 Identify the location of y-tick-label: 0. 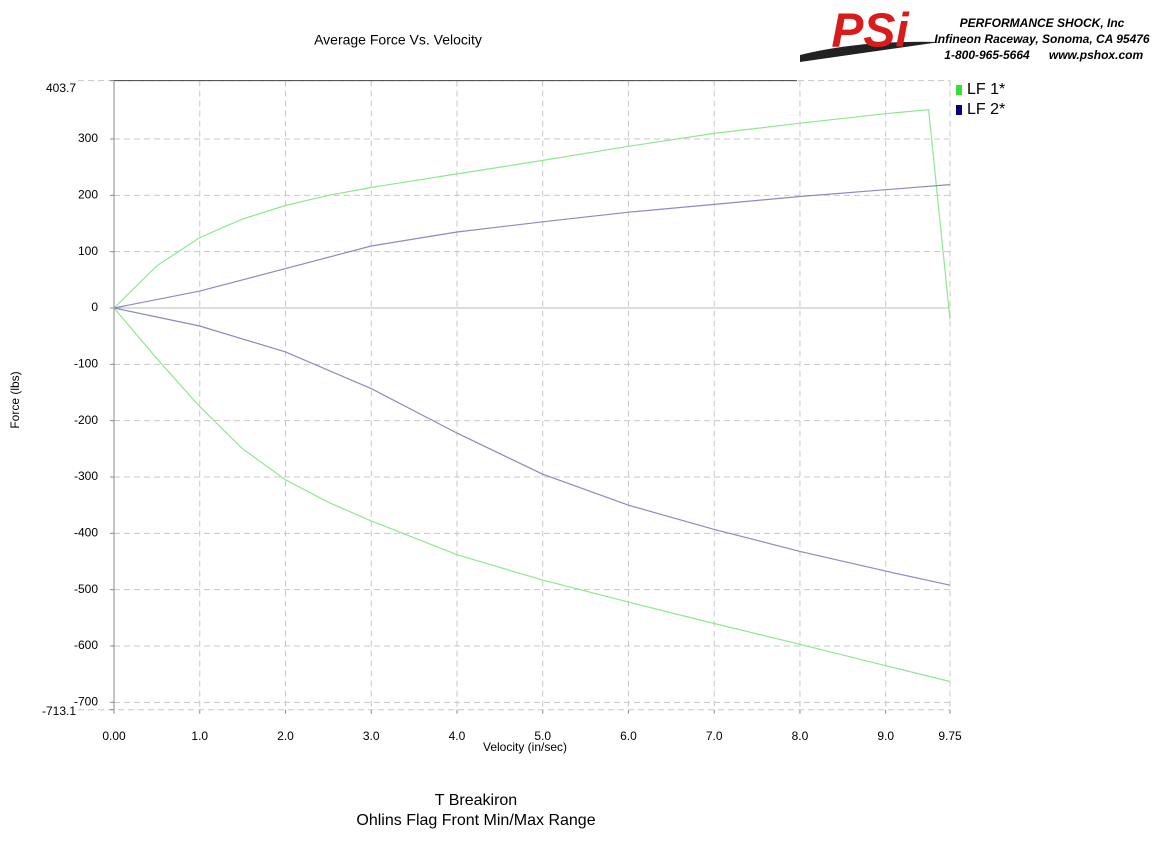
(94, 307).